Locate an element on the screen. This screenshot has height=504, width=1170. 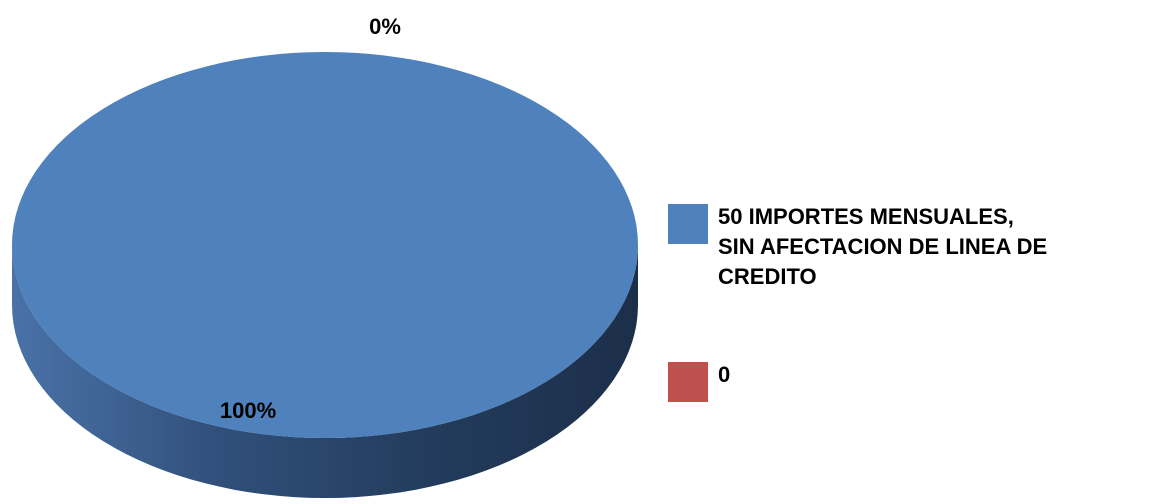
legend-swatch-blue is located at coordinates (688, 224).